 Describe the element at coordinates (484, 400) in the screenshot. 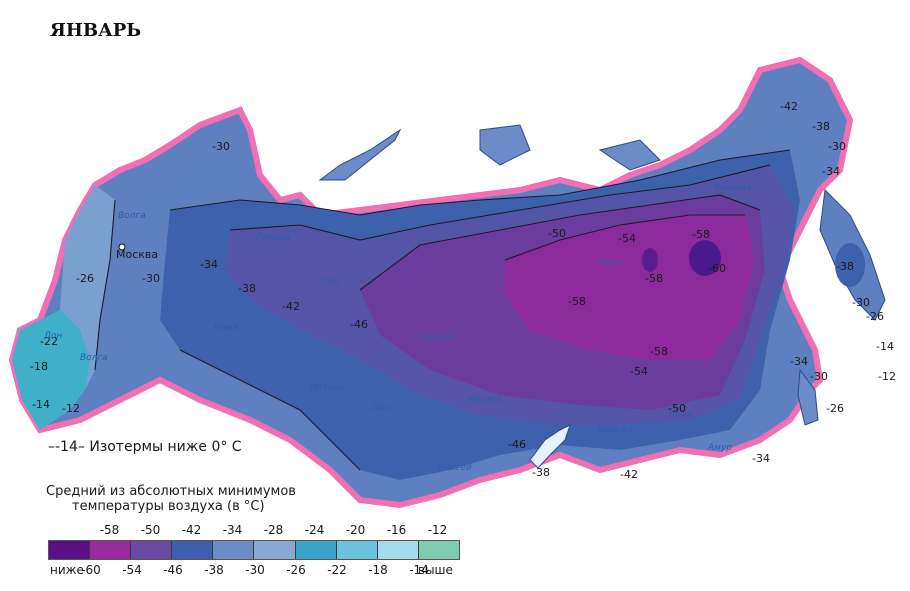

I see `river-label: Ангара` at that location.